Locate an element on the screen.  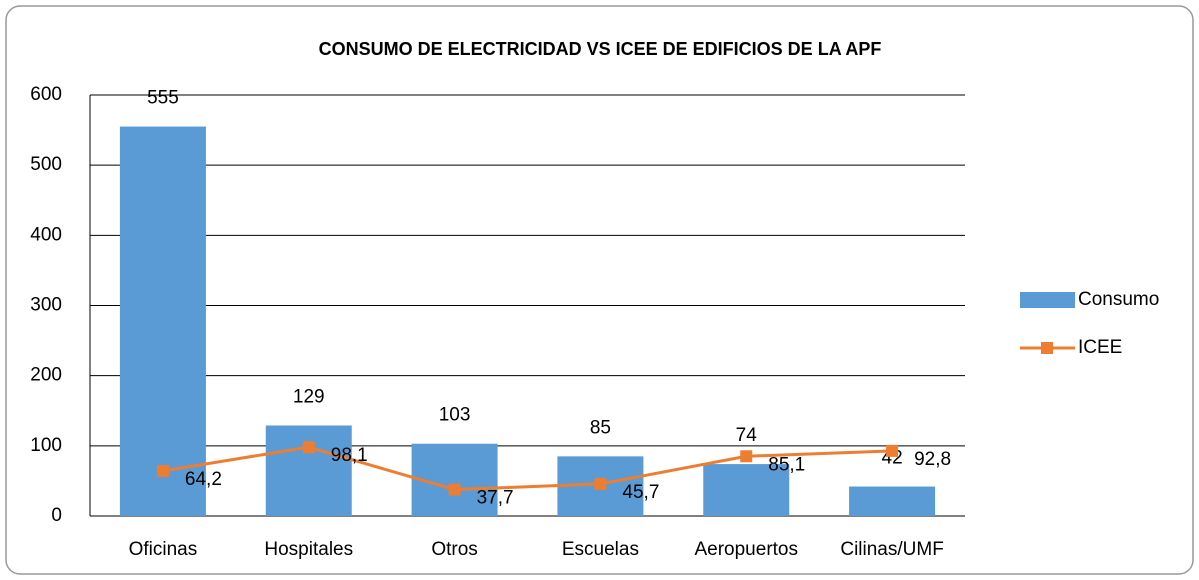
legend-label: ICEE is located at coordinates (1100, 347).